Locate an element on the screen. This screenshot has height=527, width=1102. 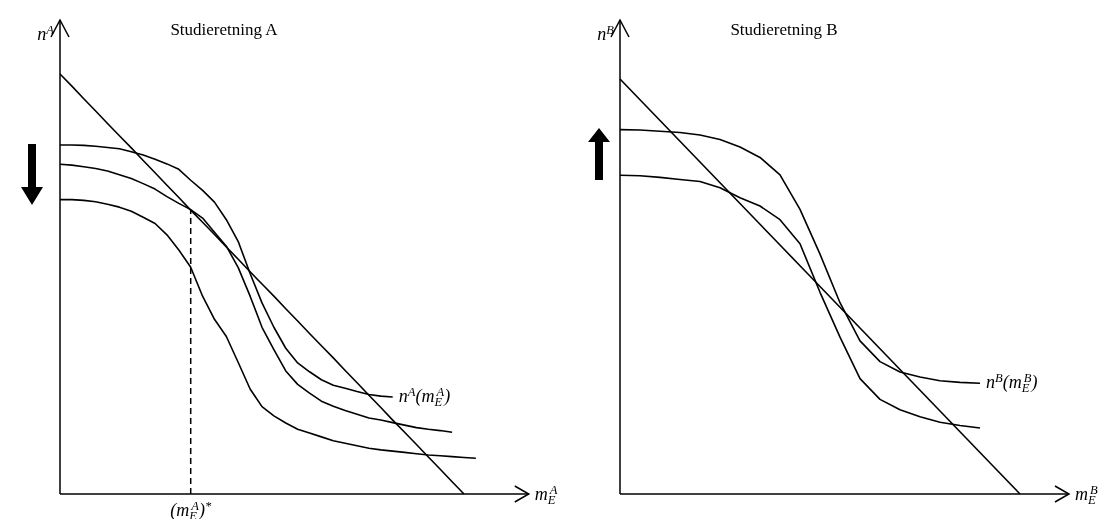
chart-title: Studieretning A is located at coordinates (224, 29).